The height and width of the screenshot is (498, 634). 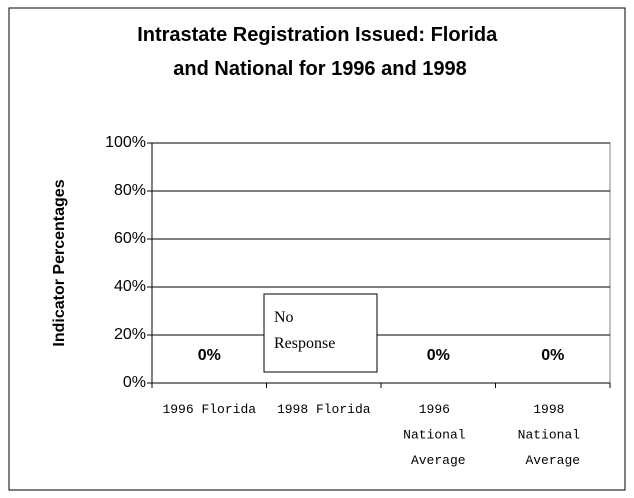 I want to click on y-tick-label: 60%, so click(x=130, y=238).